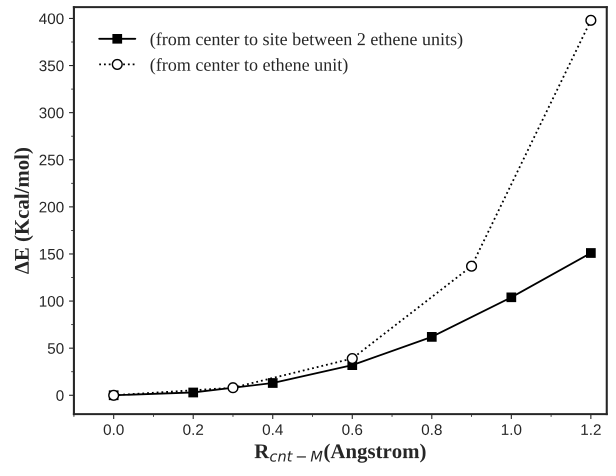 This screenshot has width=616, height=476. What do you see at coordinates (249, 66) in the screenshot?
I see `legend-label: (from center to ethene unit)` at bounding box center [249, 66].